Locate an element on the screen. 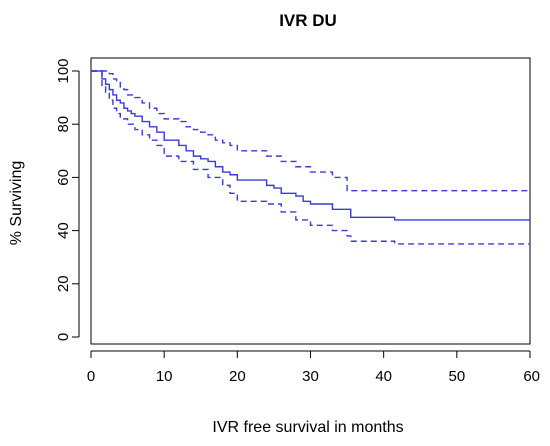 This screenshot has height=446, width=550. y-tick-label: 20 is located at coordinates (63, 283).